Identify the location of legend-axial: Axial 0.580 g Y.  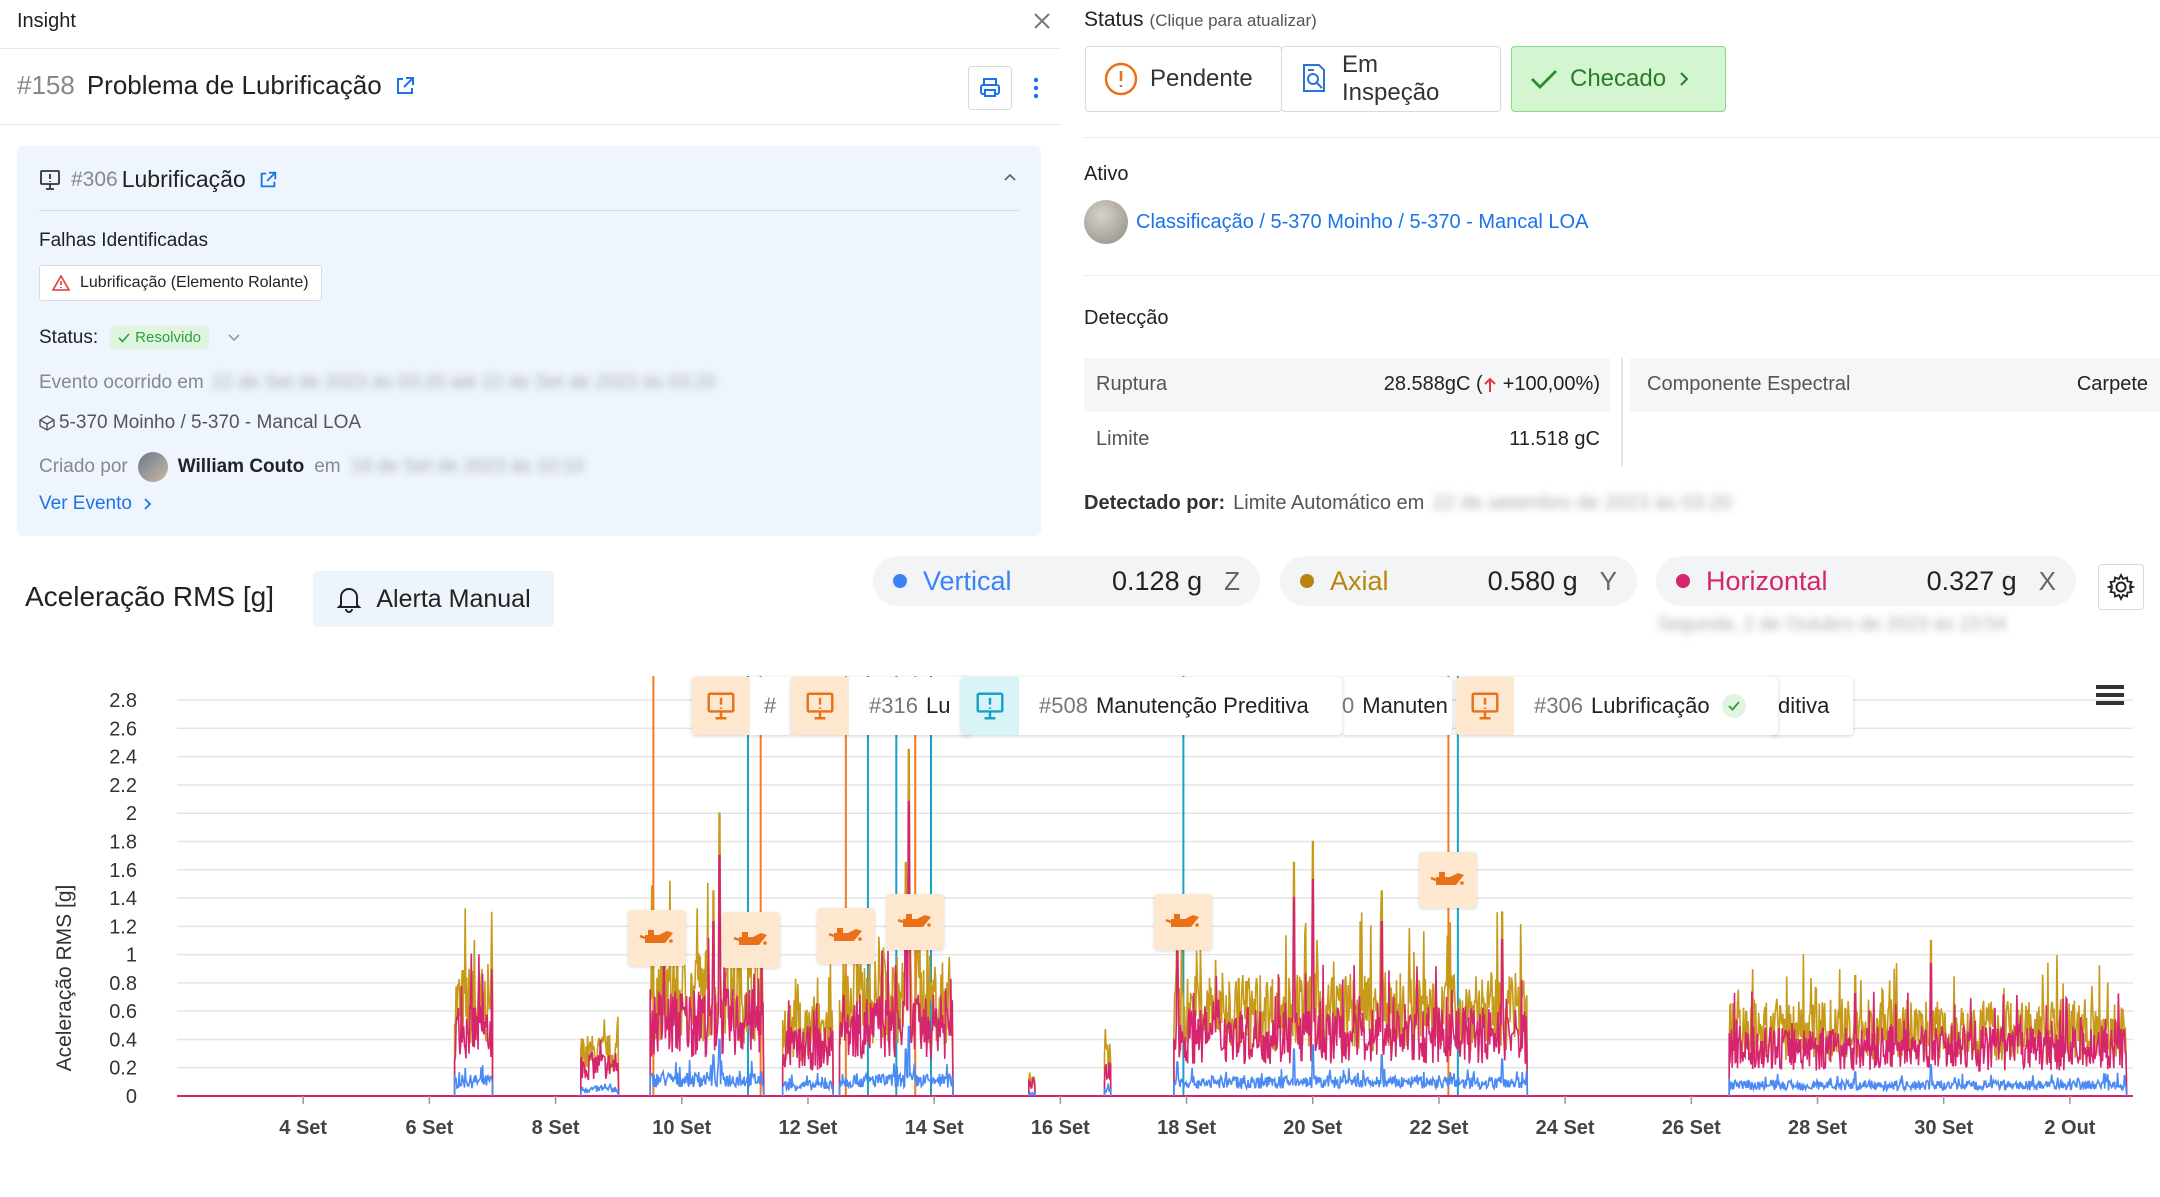
(1458, 581).